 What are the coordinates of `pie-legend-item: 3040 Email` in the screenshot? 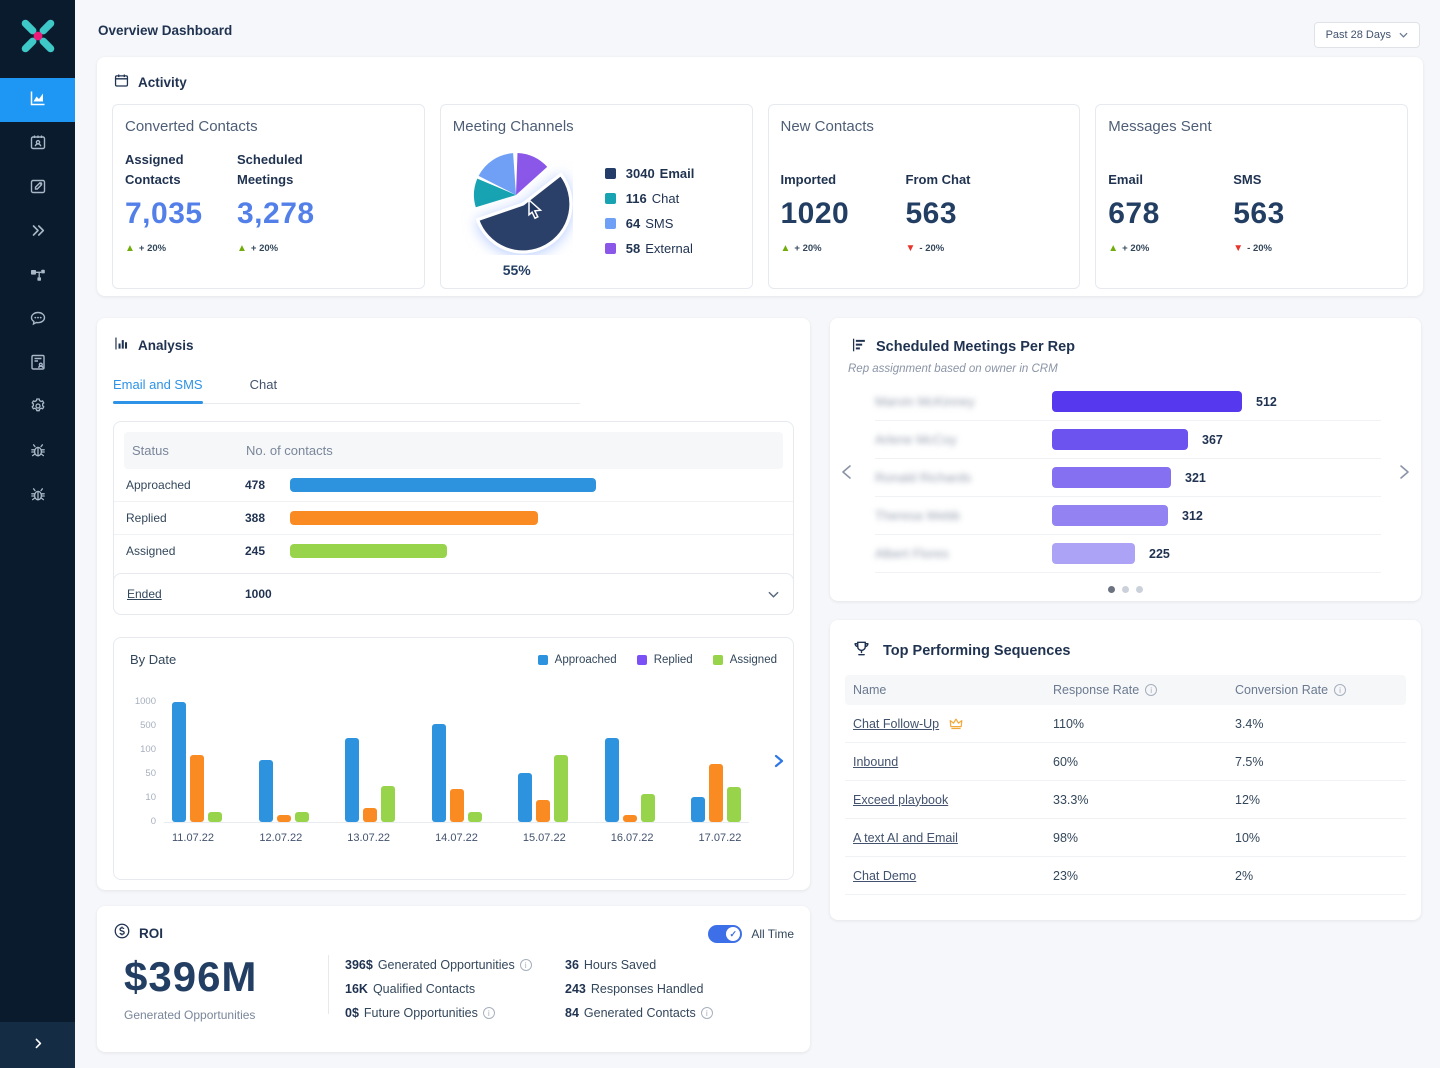 It's located at (649, 173).